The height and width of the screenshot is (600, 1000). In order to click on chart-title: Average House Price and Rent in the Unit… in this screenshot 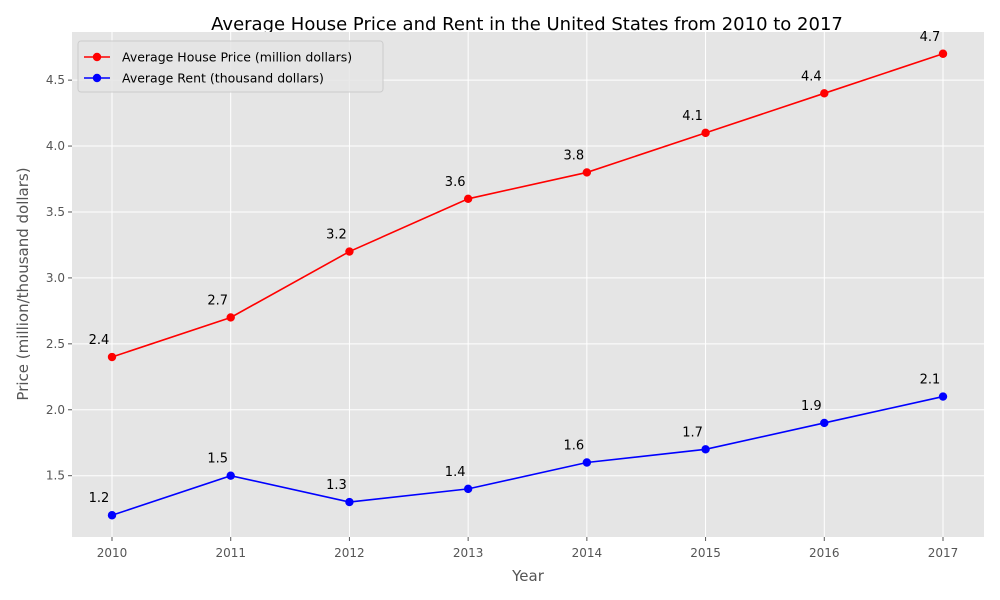, I will do `click(527, 24)`.